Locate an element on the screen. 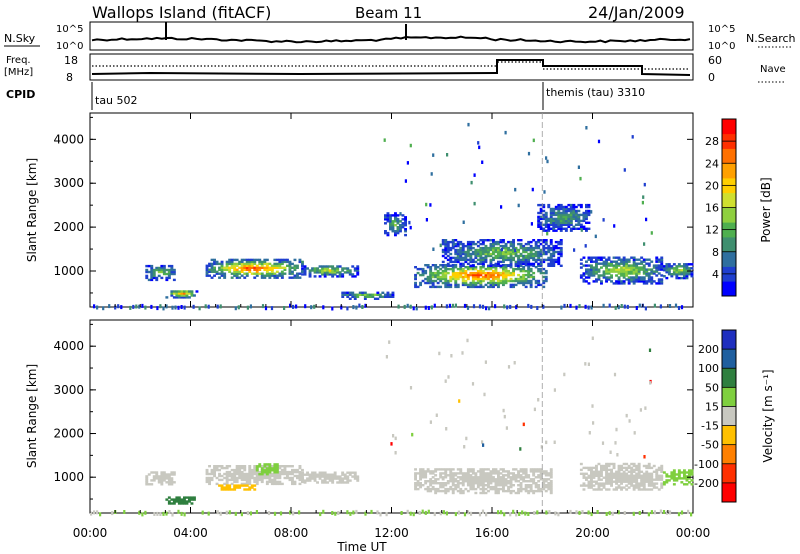  left-tick-freq-1: 18 is located at coordinates (71, 60).